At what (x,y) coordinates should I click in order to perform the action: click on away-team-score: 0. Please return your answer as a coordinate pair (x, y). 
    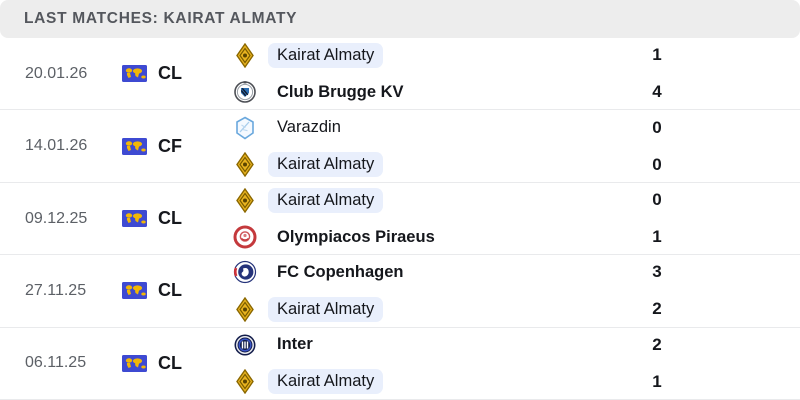
    Looking at the image, I should click on (657, 164).